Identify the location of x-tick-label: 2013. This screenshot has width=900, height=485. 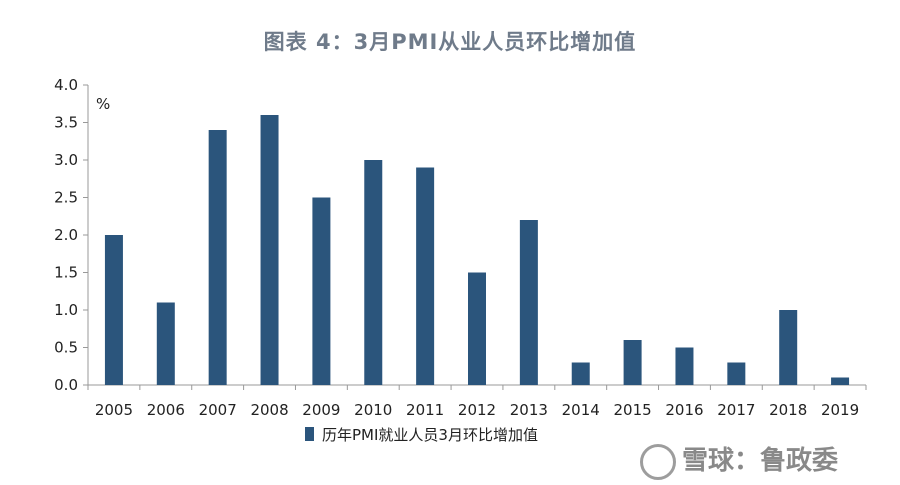
(529, 410).